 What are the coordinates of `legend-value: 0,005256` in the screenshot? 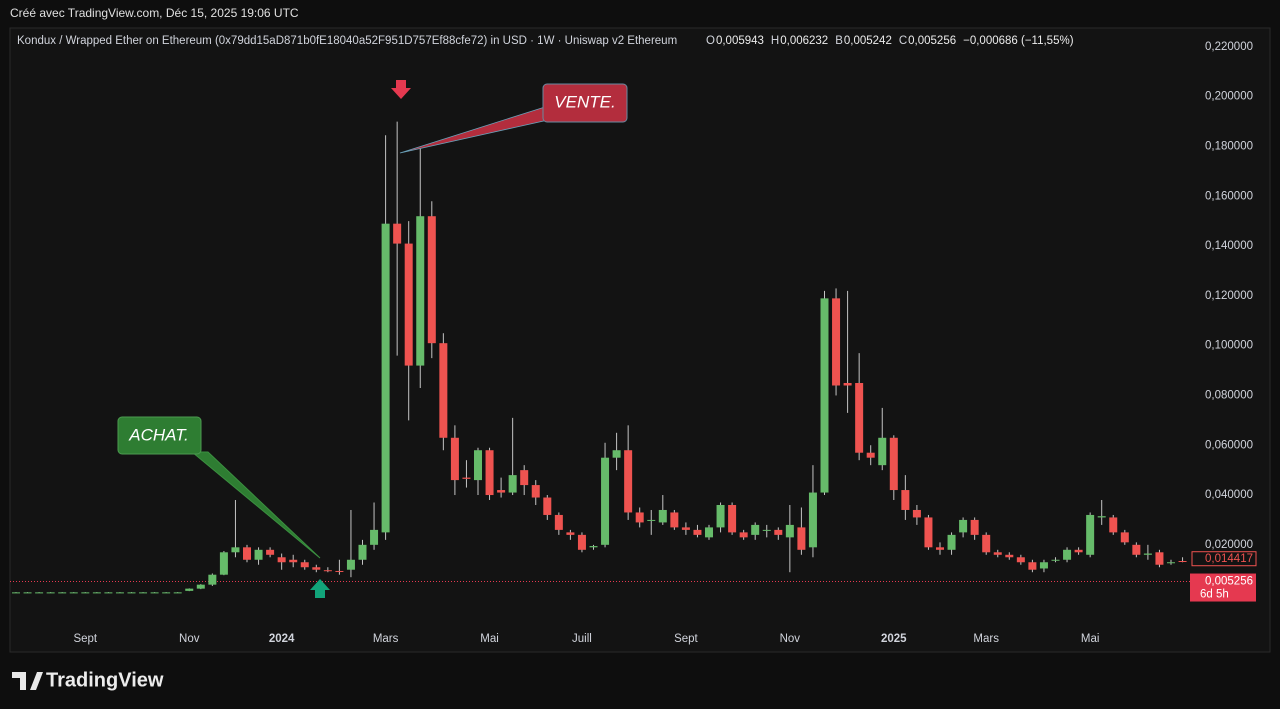 It's located at (932, 41).